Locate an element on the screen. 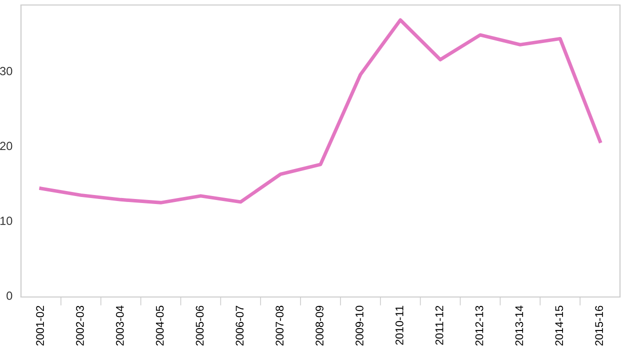 The height and width of the screenshot is (349, 640). x-tick-label: 2006-07 is located at coordinates (240, 326).